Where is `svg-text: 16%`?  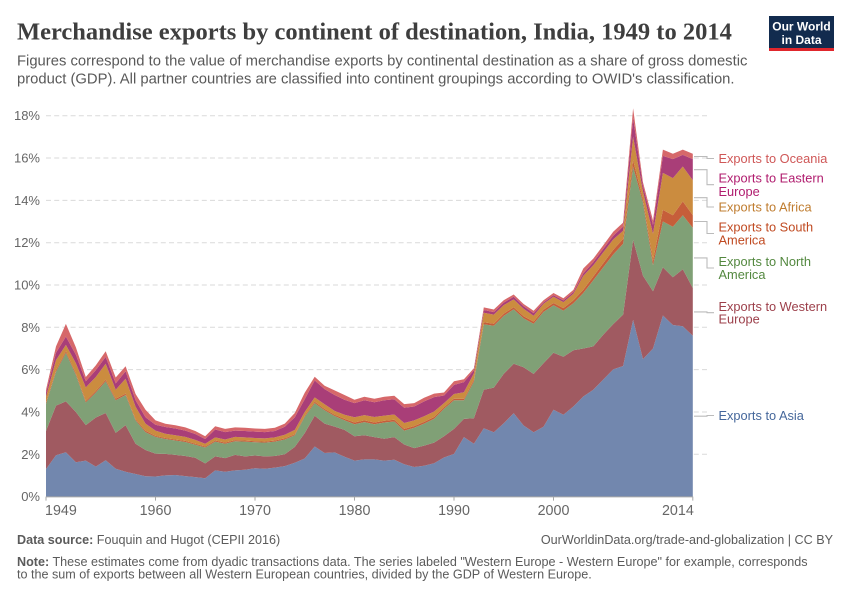 svg-text: 16% is located at coordinates (27, 158).